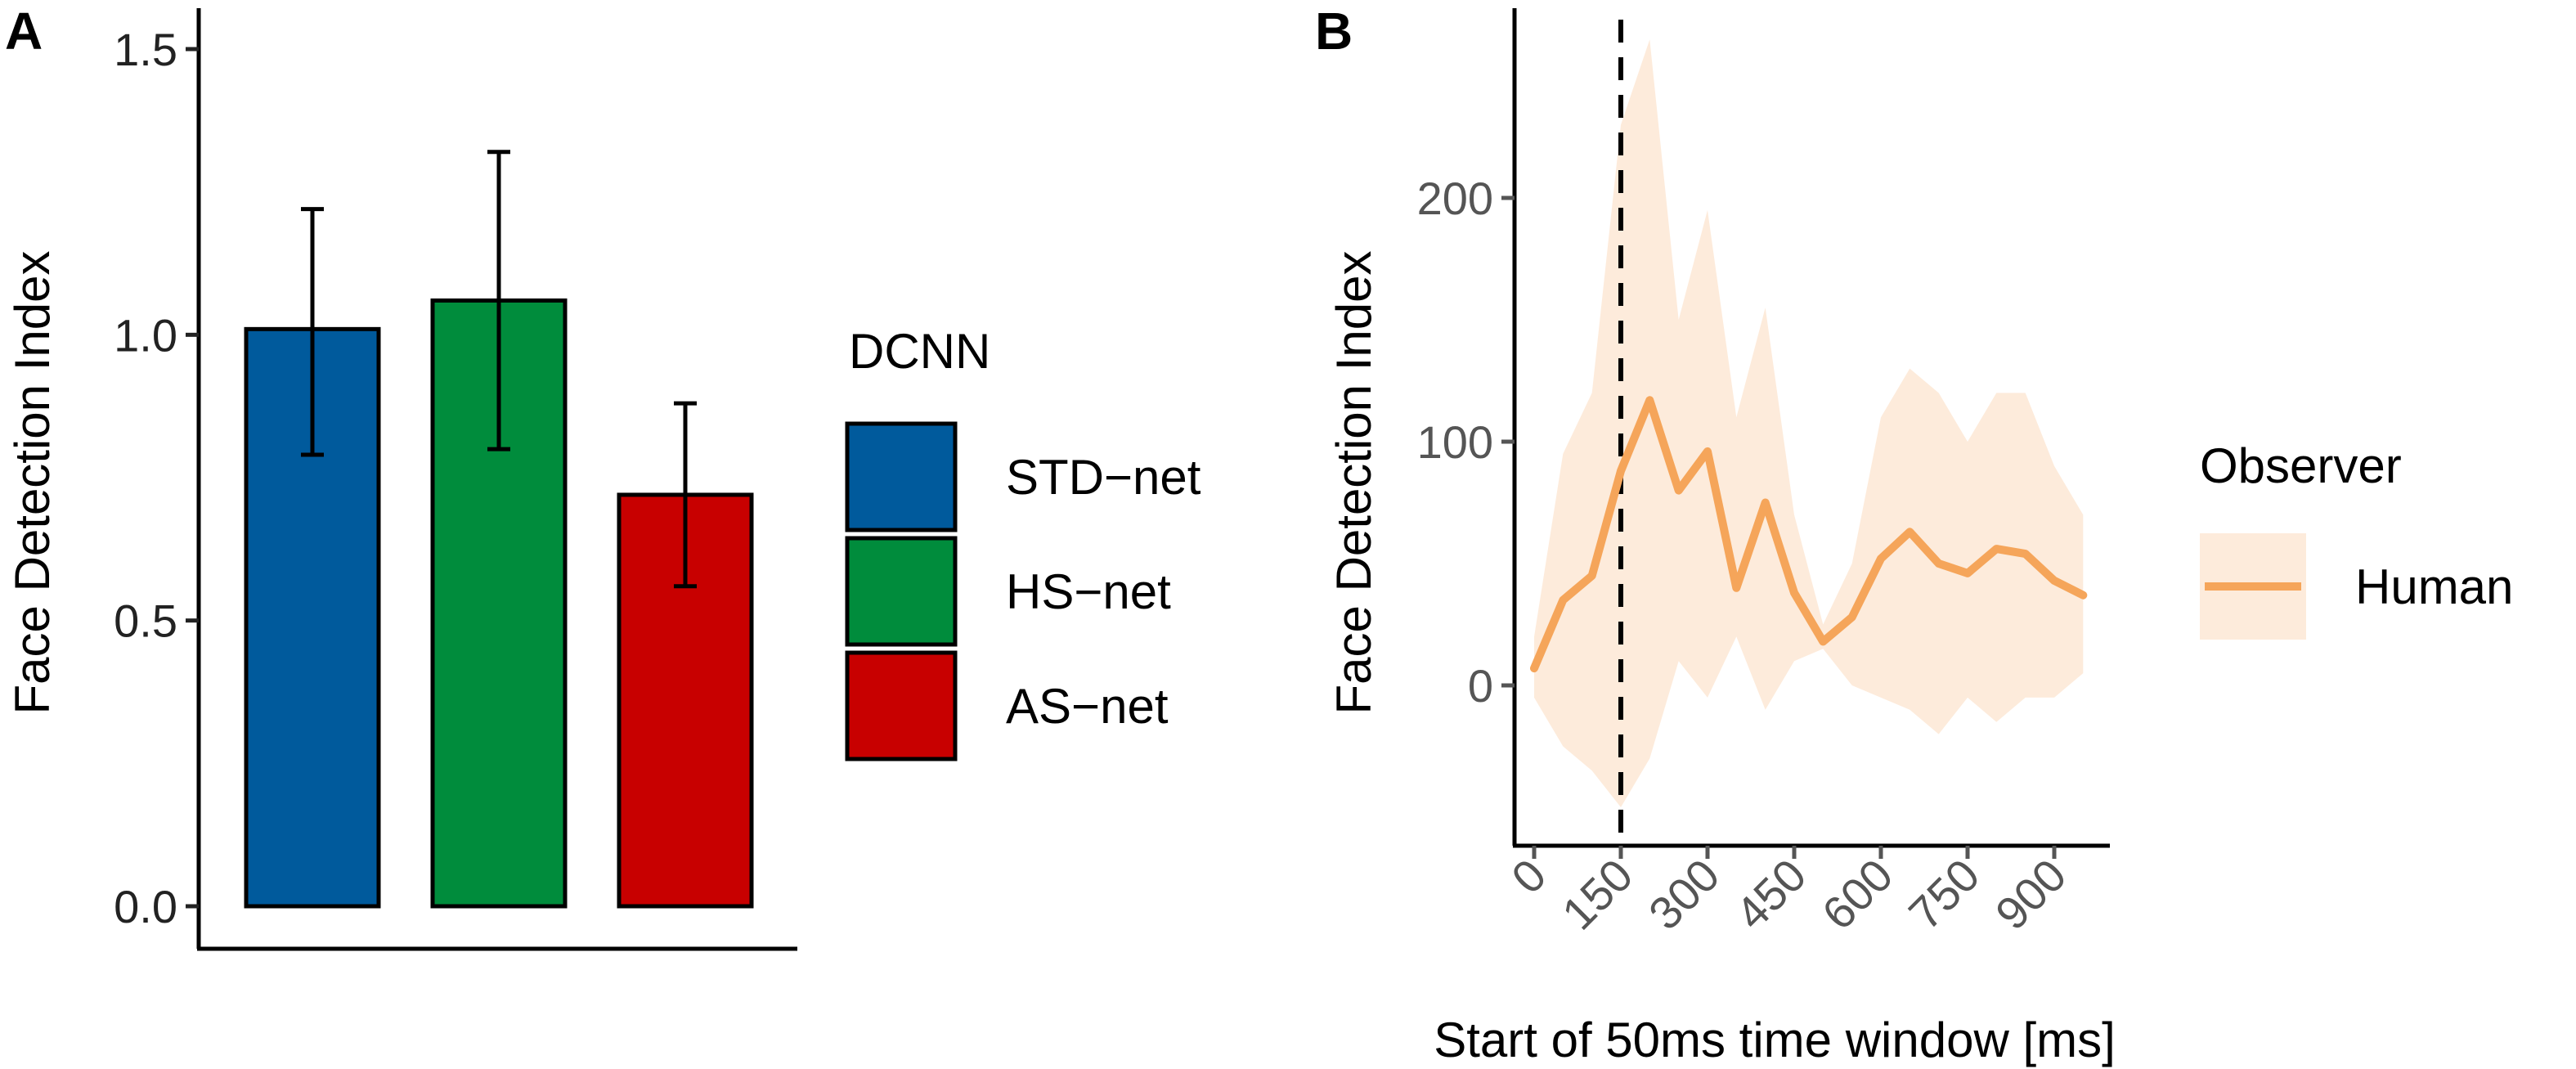  What do you see at coordinates (1685, 894) in the screenshot?
I see `panel-b-x-tick-label: 300` at bounding box center [1685, 894].